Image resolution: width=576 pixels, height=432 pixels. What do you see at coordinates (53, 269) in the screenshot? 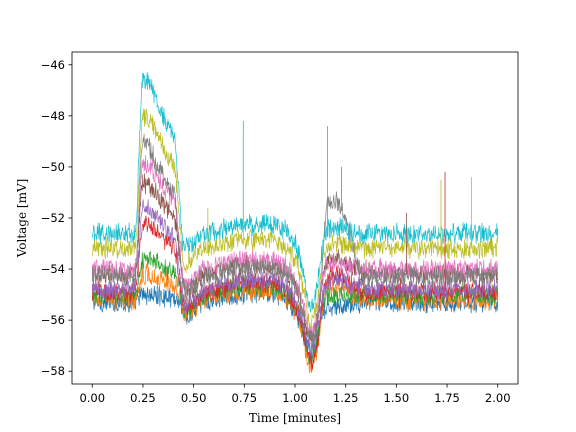
I see `y-tick-label: −54` at bounding box center [53, 269].